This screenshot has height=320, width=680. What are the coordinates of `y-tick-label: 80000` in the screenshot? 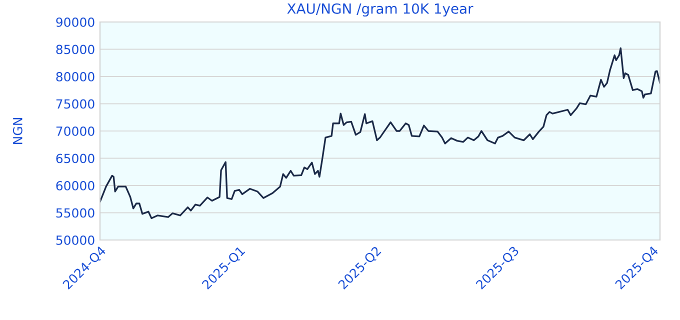 It's located at (75, 77).